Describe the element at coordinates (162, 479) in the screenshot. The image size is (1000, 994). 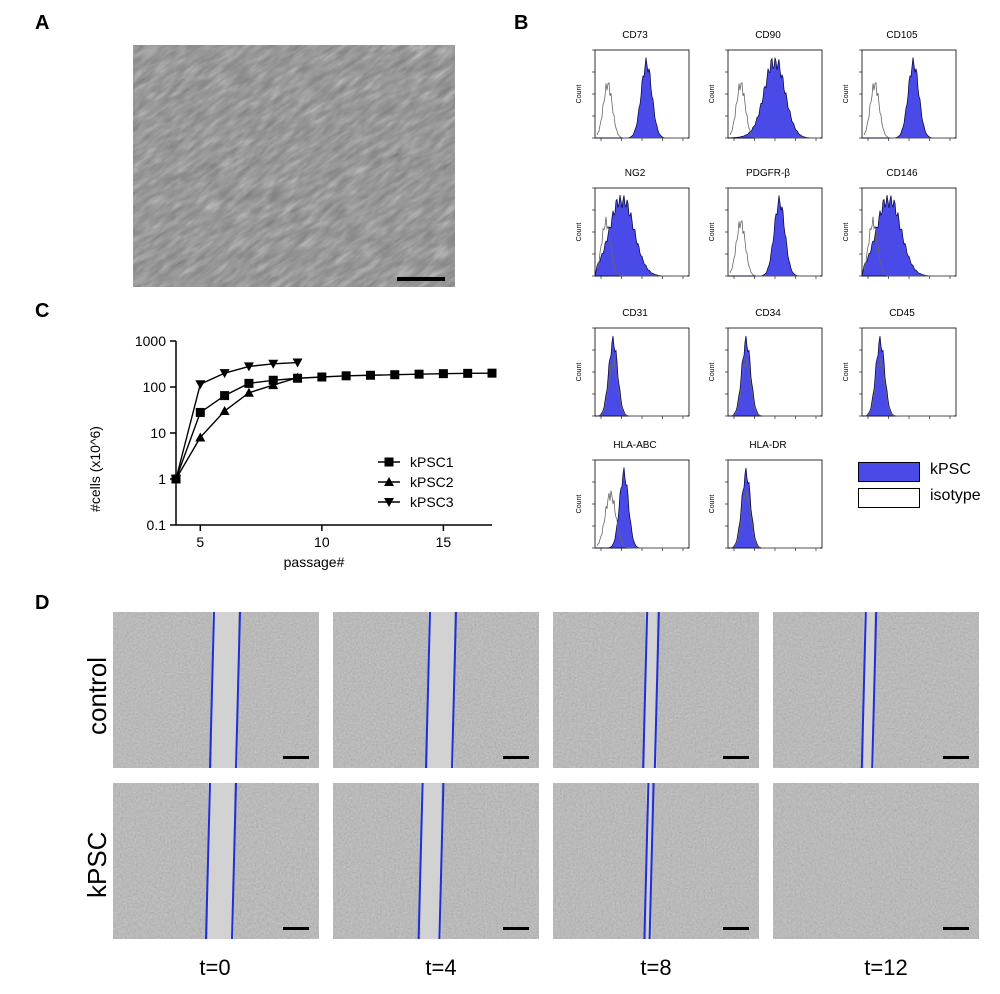
I see `y-tick-label: 1` at that location.